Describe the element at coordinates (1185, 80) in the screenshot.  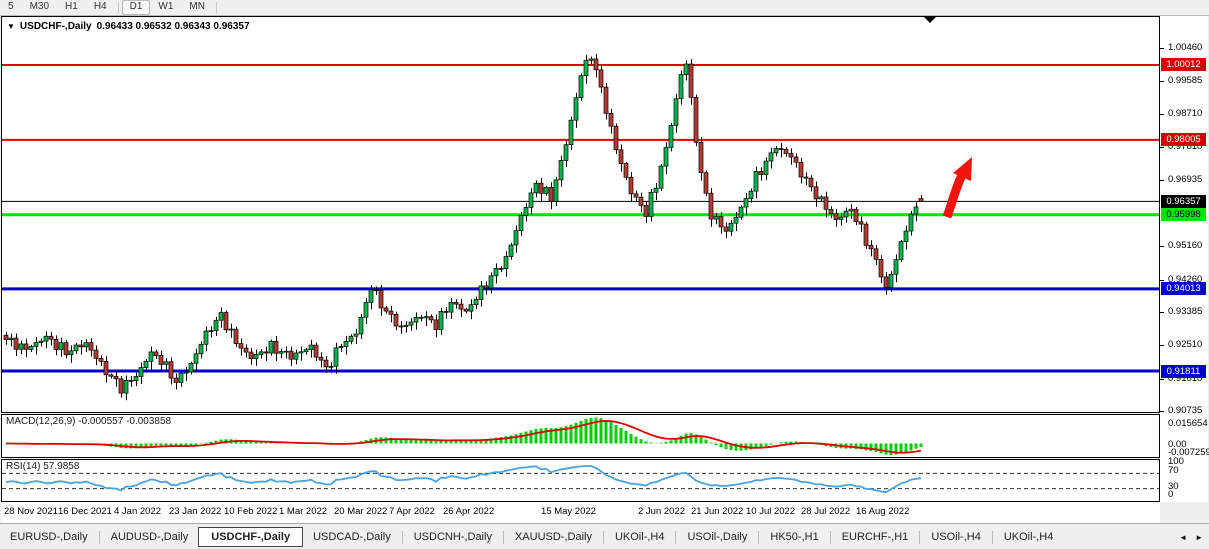
I see `price-tick-label: 0.99585` at that location.